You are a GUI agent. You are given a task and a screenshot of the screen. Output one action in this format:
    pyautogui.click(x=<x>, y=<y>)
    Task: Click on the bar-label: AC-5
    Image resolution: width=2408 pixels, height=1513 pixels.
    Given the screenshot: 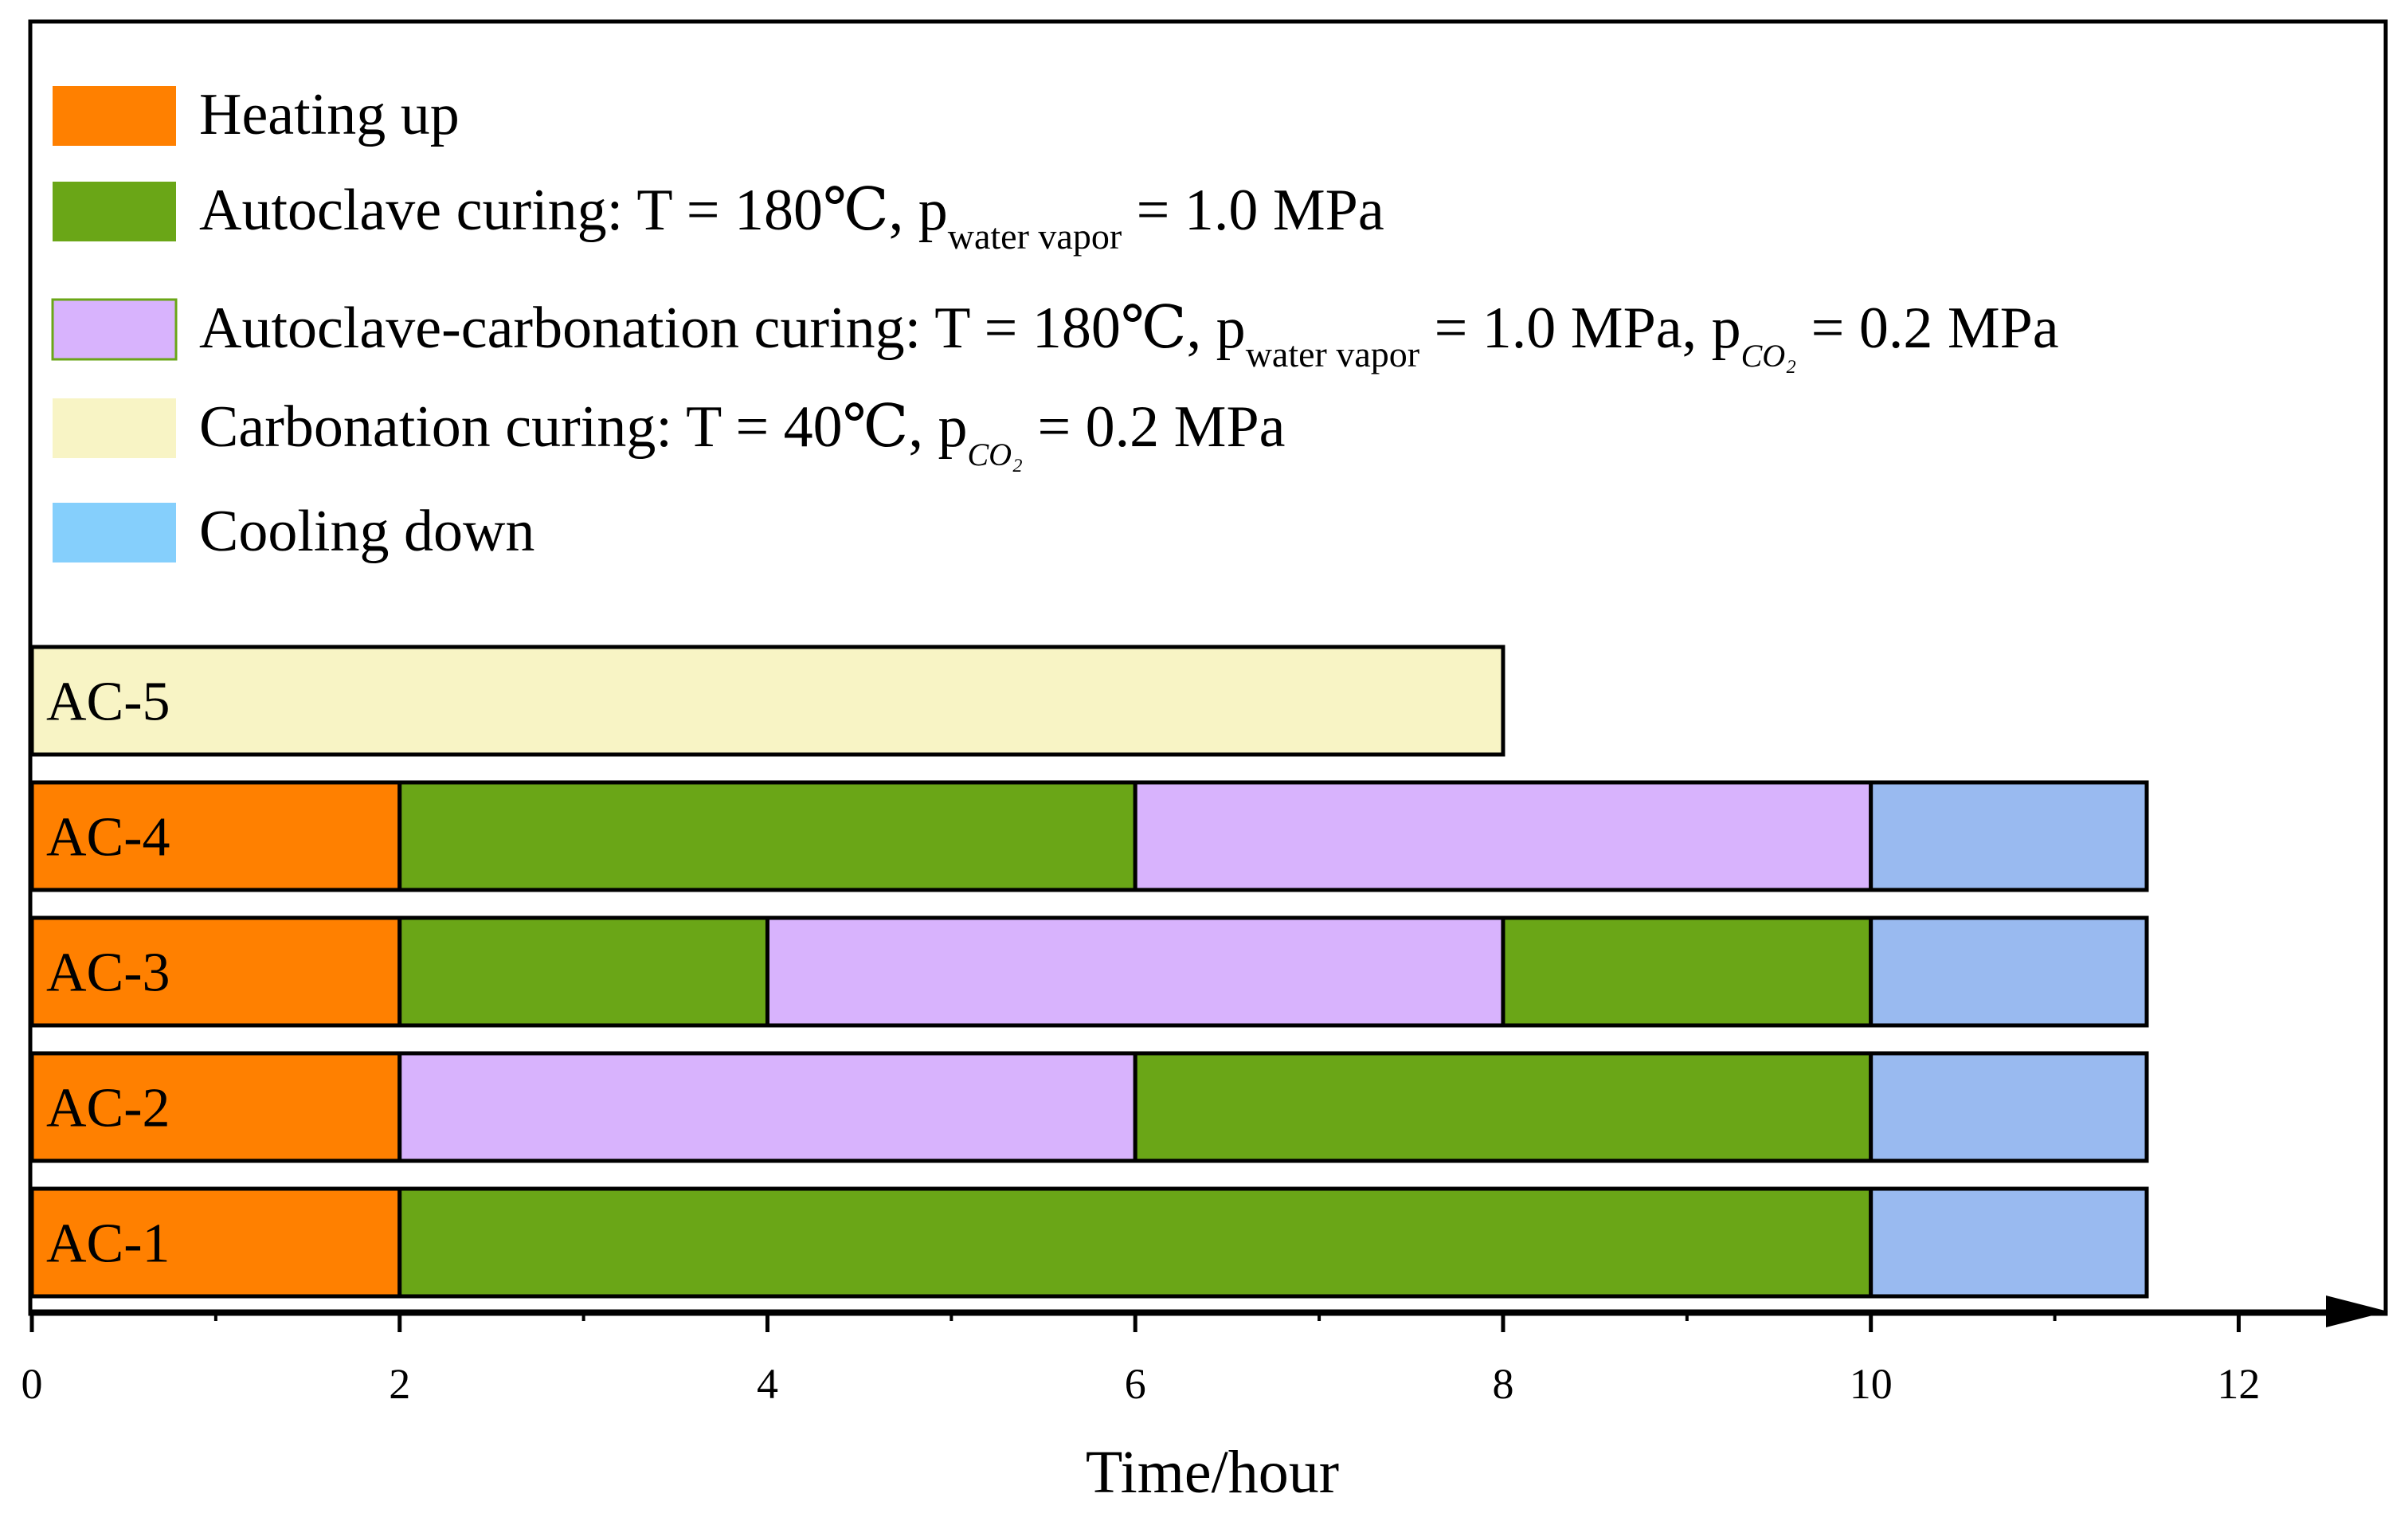 What is the action you would take?
    pyautogui.click(x=108, y=702)
    